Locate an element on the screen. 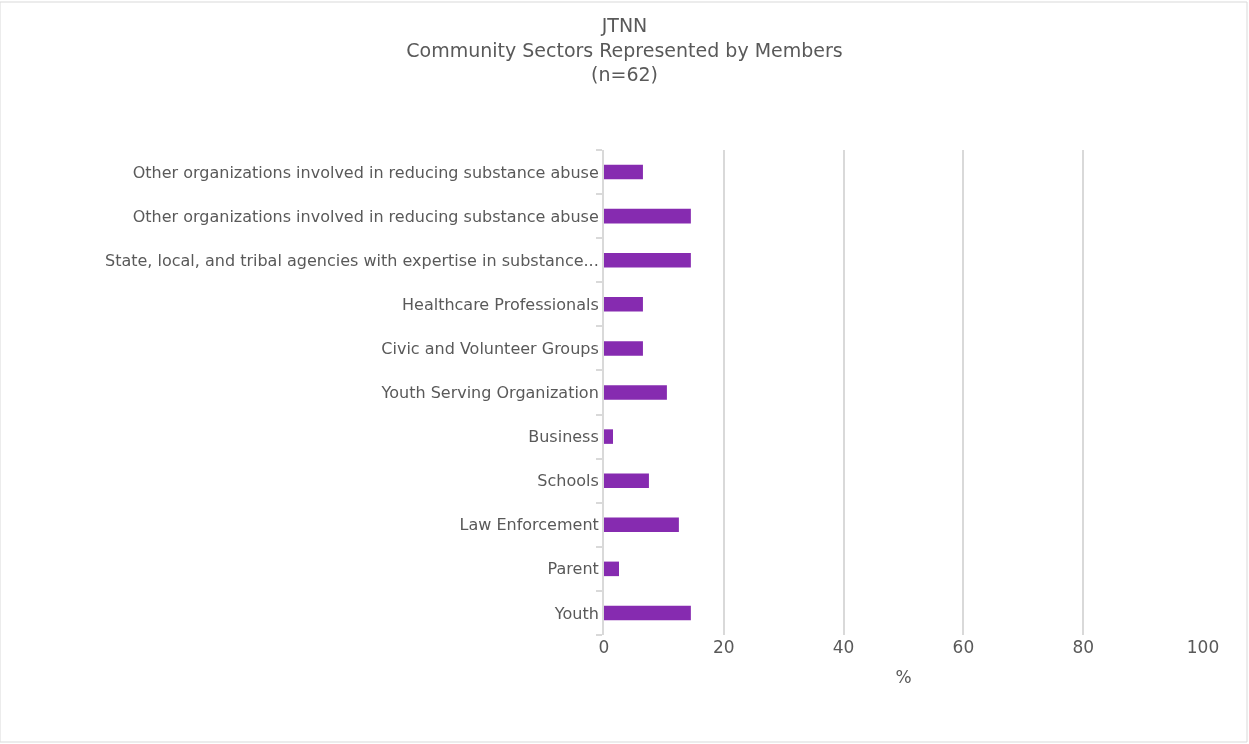 This screenshot has width=1249, height=744. y-tick-label: Youth Serving Organization is located at coordinates (489, 393).